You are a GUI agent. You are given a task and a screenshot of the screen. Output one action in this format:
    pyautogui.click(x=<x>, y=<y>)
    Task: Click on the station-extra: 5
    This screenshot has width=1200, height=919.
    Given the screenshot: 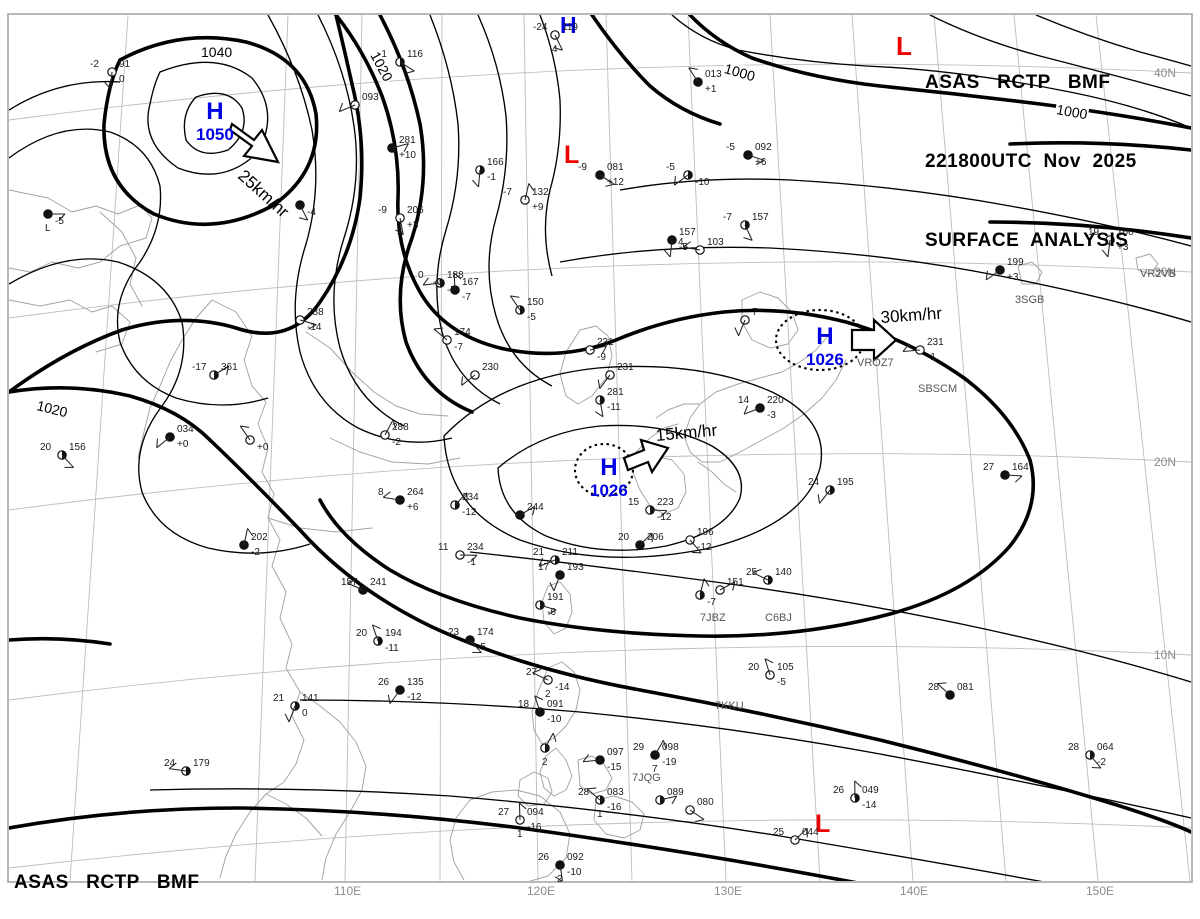 What is the action you would take?
    pyautogui.click(x=400, y=232)
    